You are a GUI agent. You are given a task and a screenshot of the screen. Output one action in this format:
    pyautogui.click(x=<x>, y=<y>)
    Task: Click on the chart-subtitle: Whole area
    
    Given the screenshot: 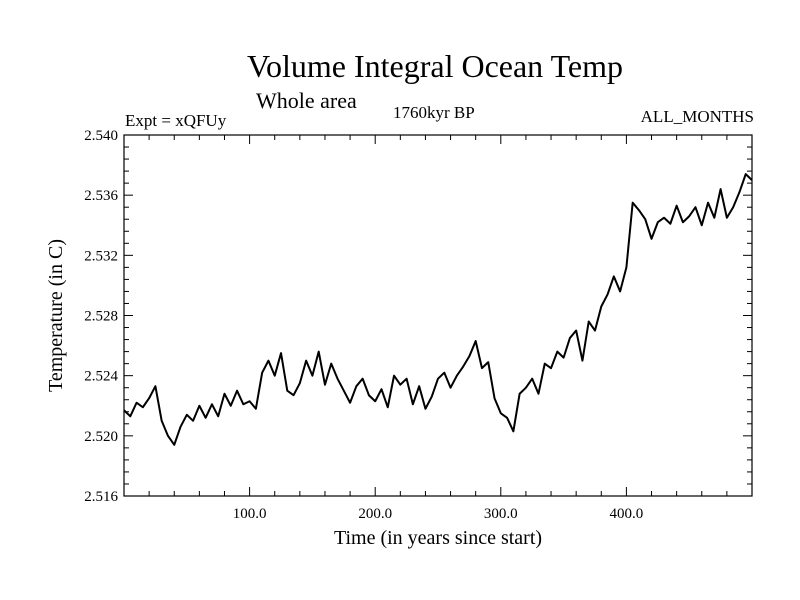 What is the action you would take?
    pyautogui.click(x=306, y=100)
    